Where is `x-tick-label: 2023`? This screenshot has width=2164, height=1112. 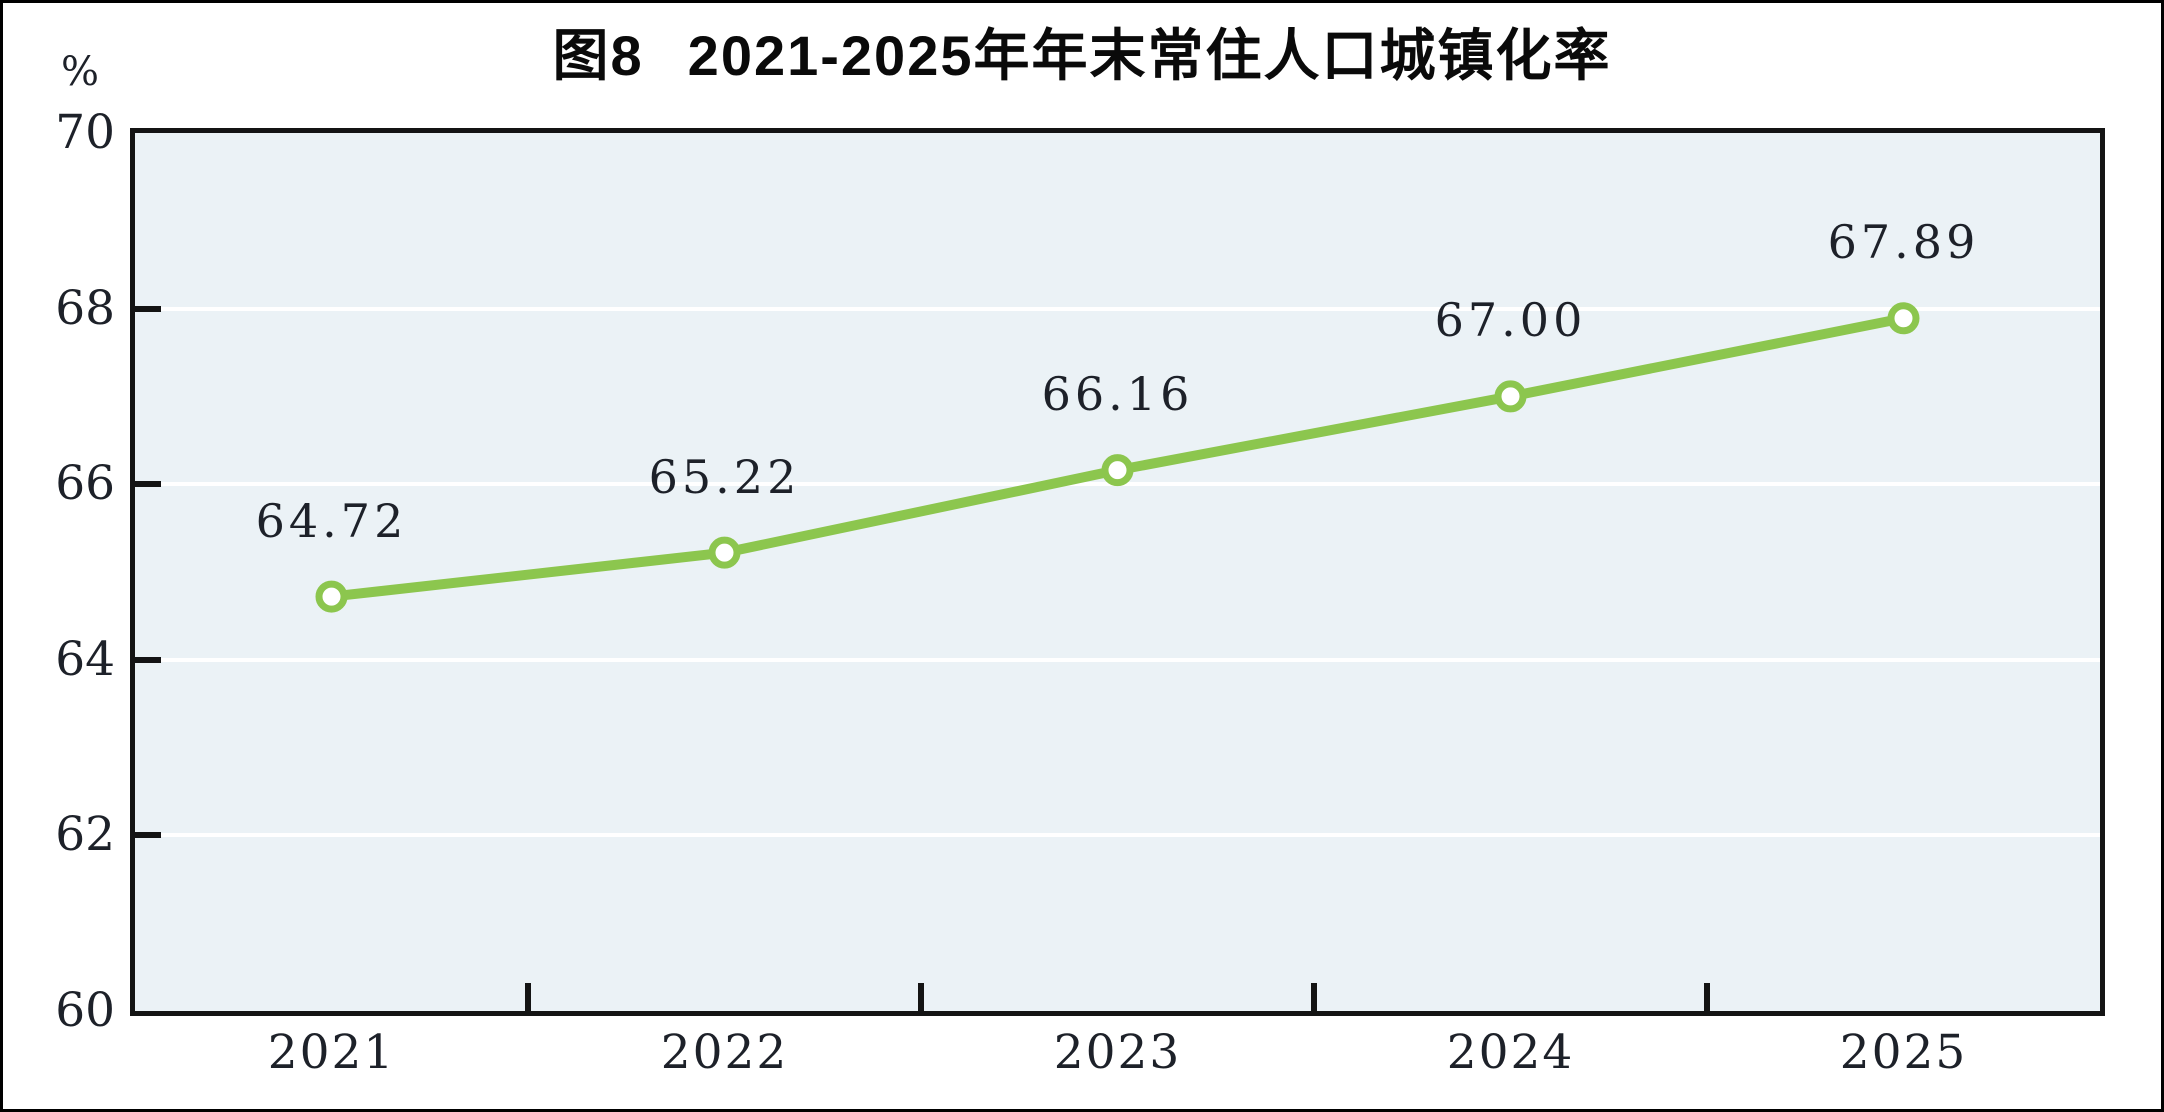
x-tick-label: 2023 is located at coordinates (1117, 1052).